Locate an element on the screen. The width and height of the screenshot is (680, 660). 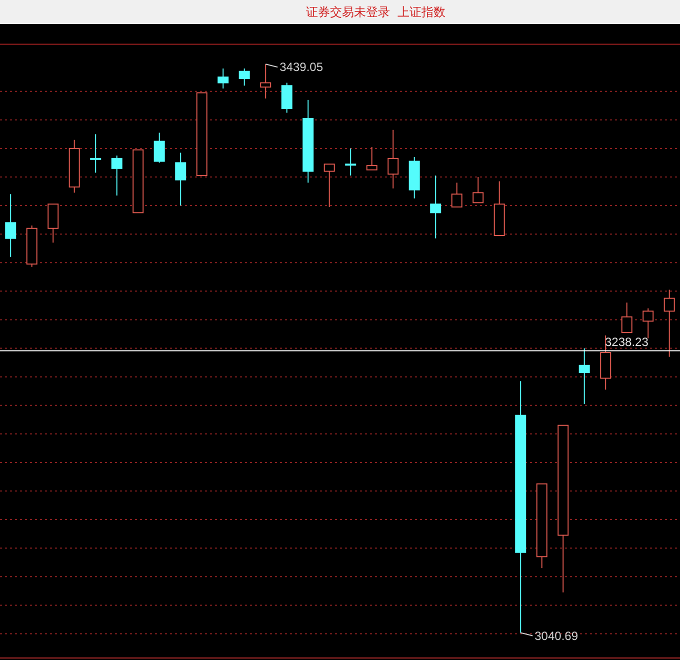
chart-title: 证券交易未登录 上证指数 is located at coordinates (376, 12).